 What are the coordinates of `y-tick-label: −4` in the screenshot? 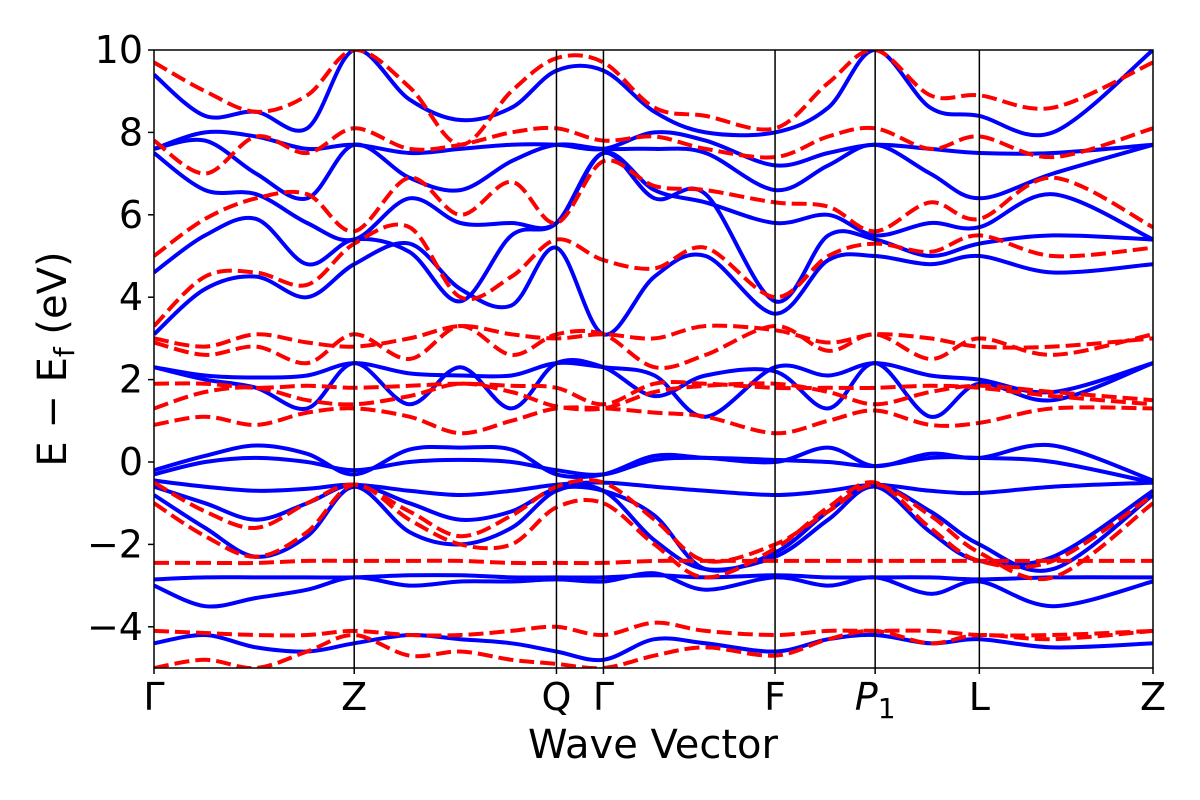 It's located at (115, 627).